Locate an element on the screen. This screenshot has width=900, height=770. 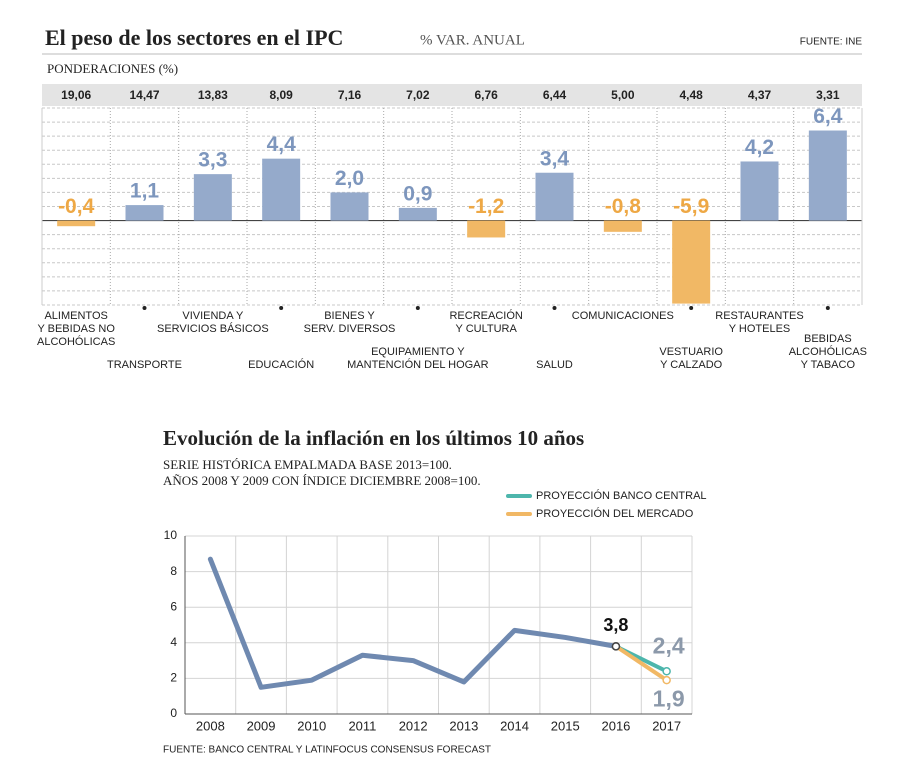
x-tick-label: BEBIDAS is located at coordinates (828, 339).